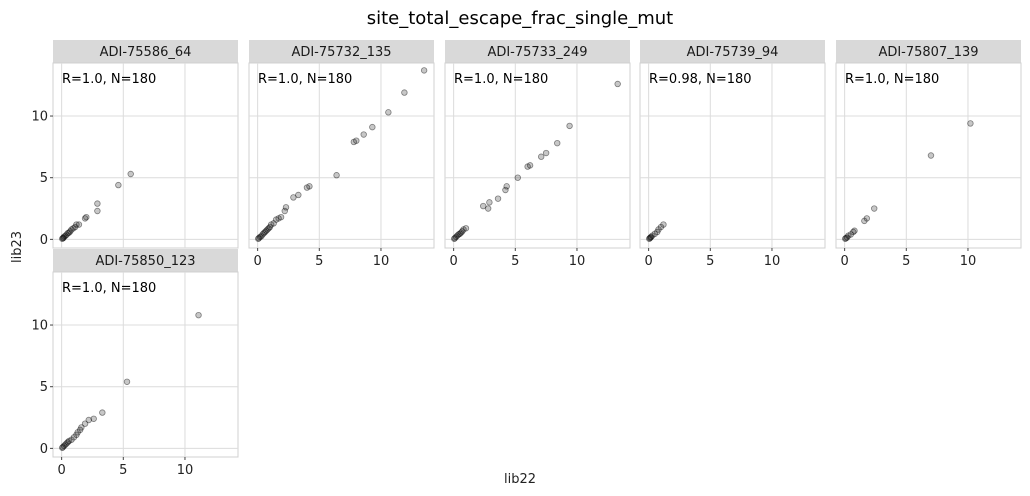 Image resolution: width=1030 pixels, height=496 pixels. I want to click on y-tick-label: 10, so click(39, 326).